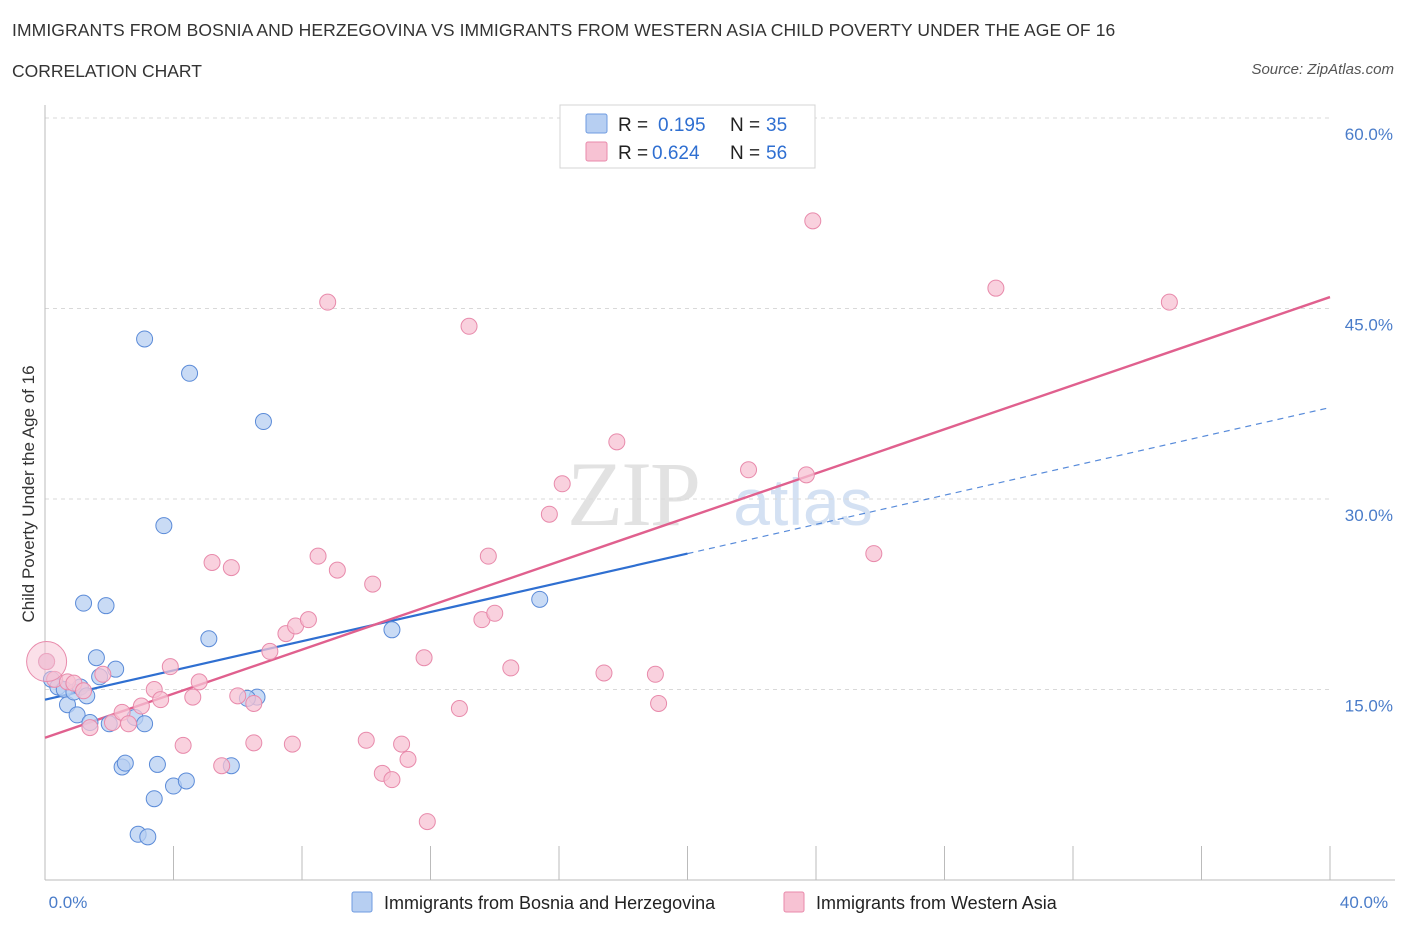 The width and height of the screenshot is (1406, 930). I want to click on legend-bottom-label-pink: Immigrants from Western Asia, so click(937, 903).